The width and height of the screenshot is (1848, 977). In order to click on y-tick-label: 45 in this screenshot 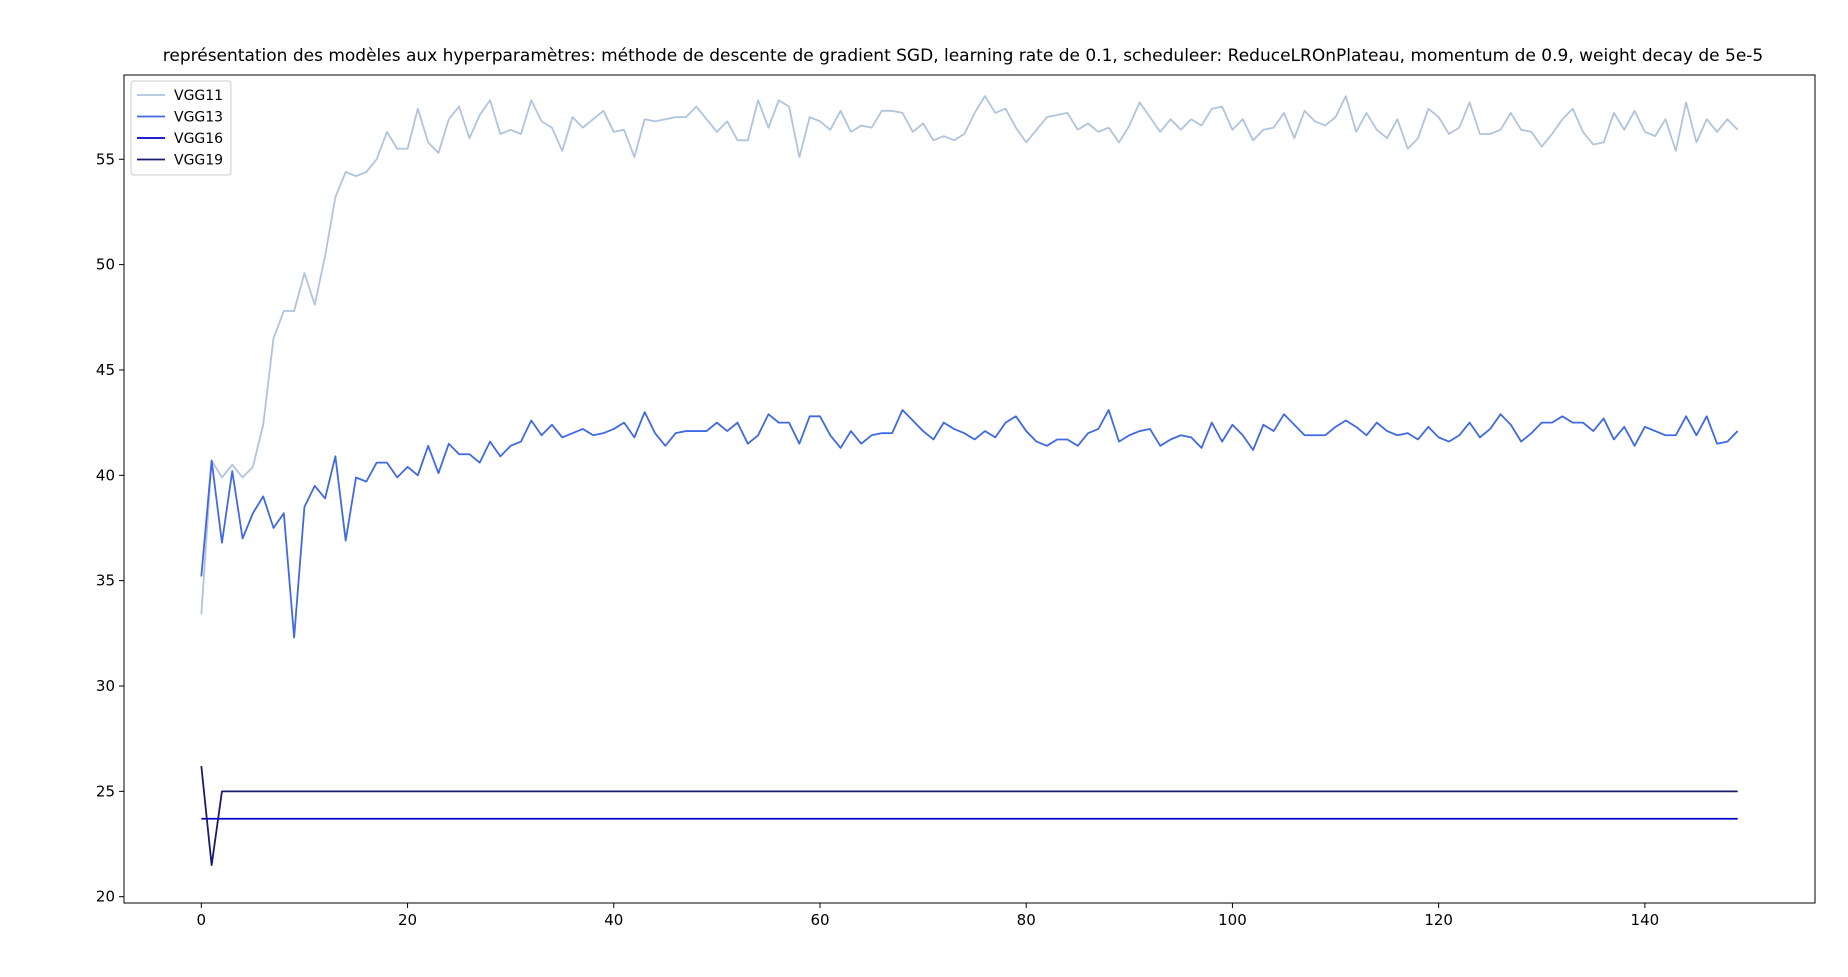, I will do `click(105, 370)`.